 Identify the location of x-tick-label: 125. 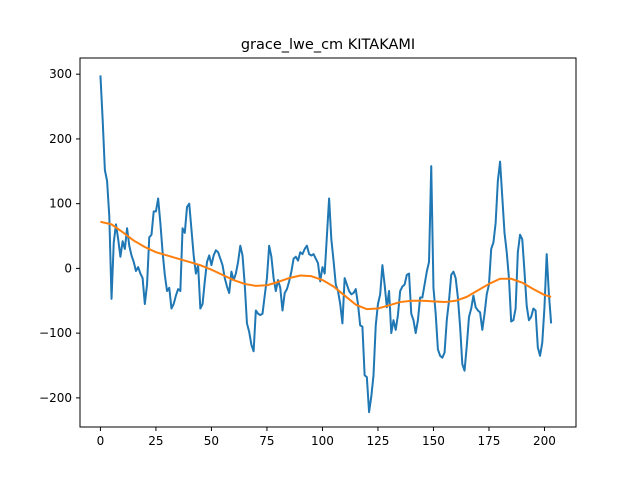
(378, 441).